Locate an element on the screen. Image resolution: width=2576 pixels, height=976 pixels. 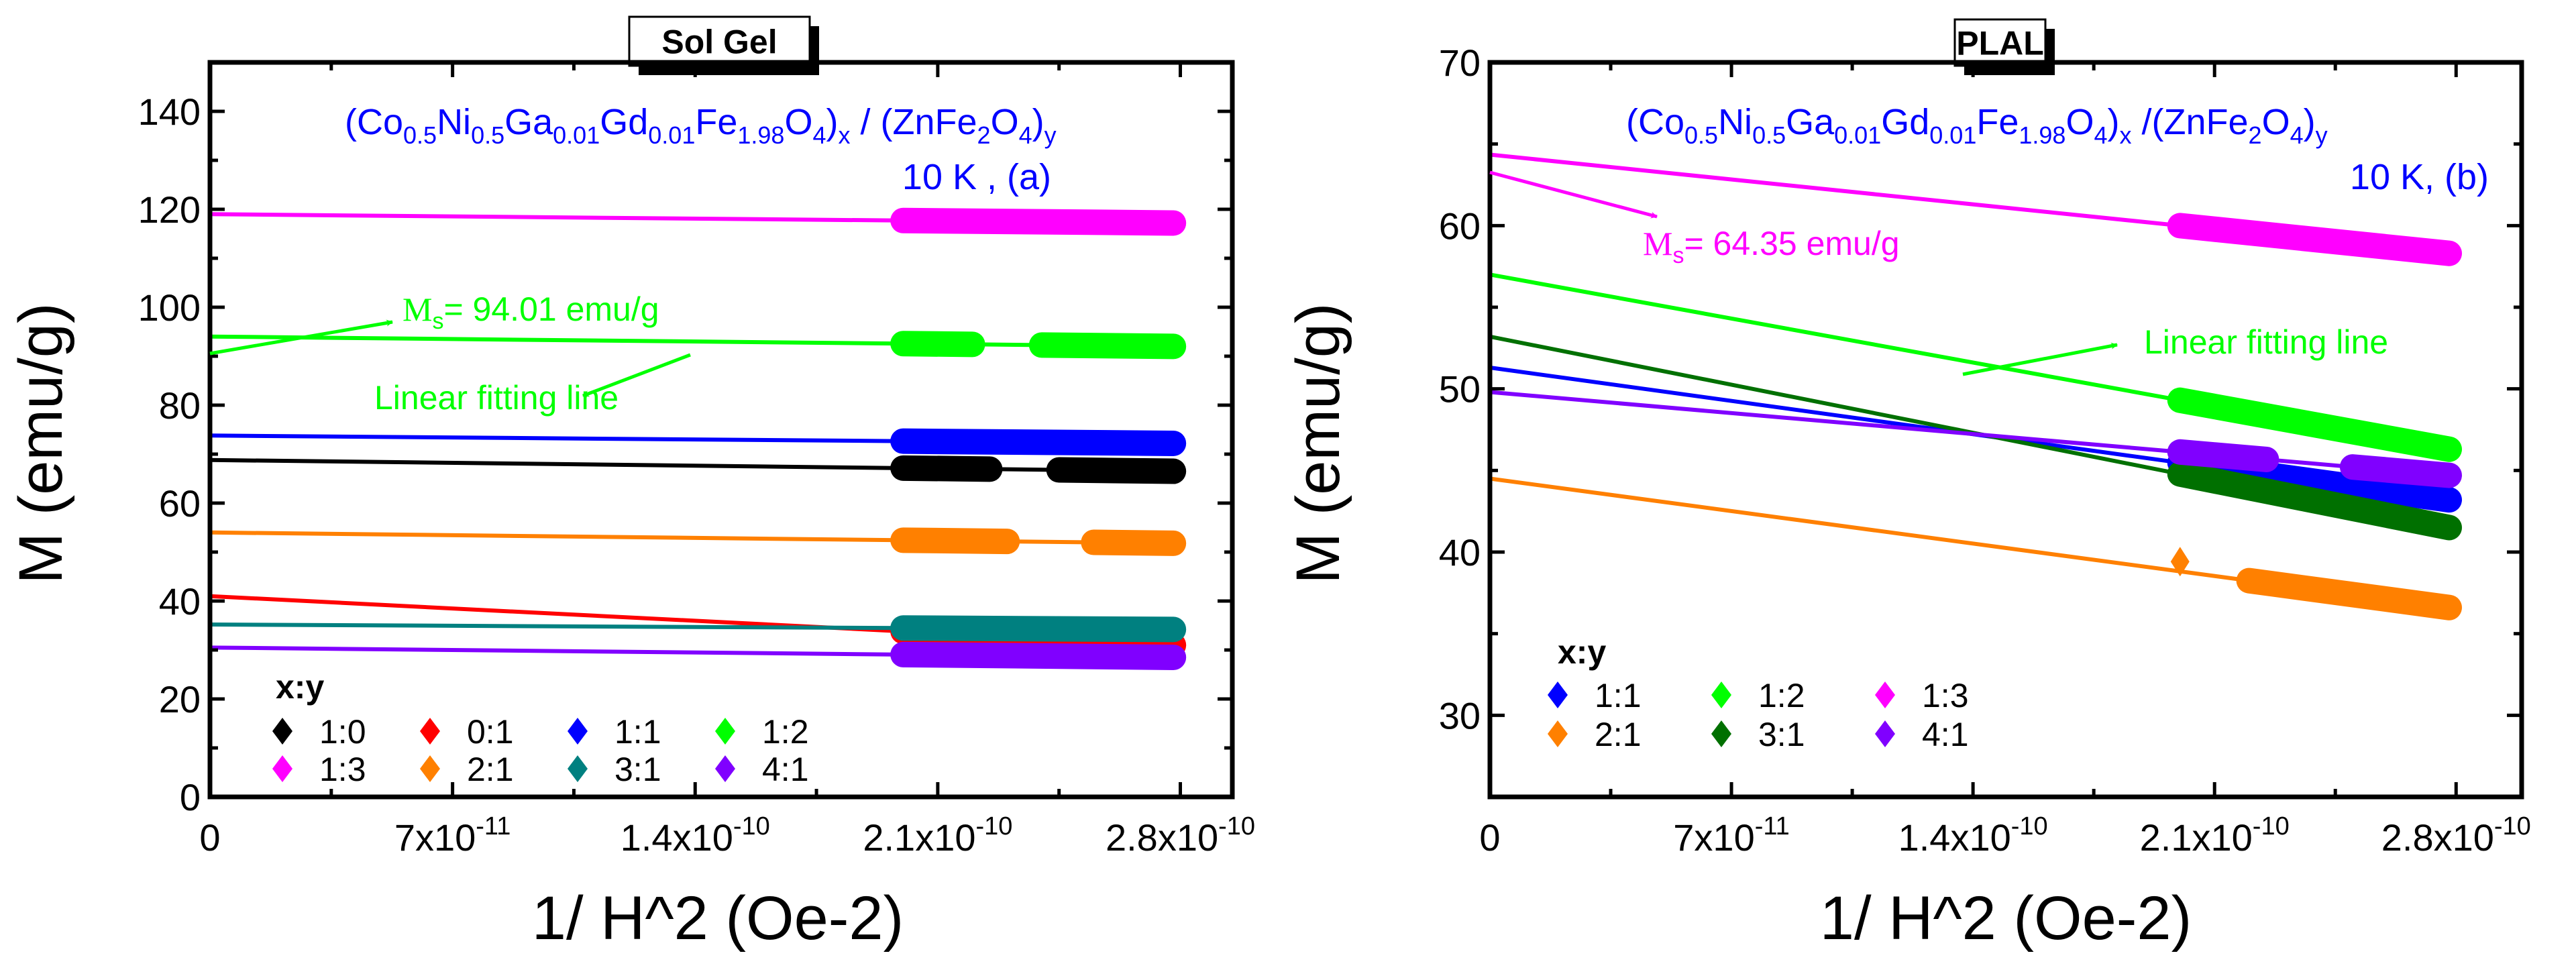
legend-item: 0:1 is located at coordinates (467, 732).